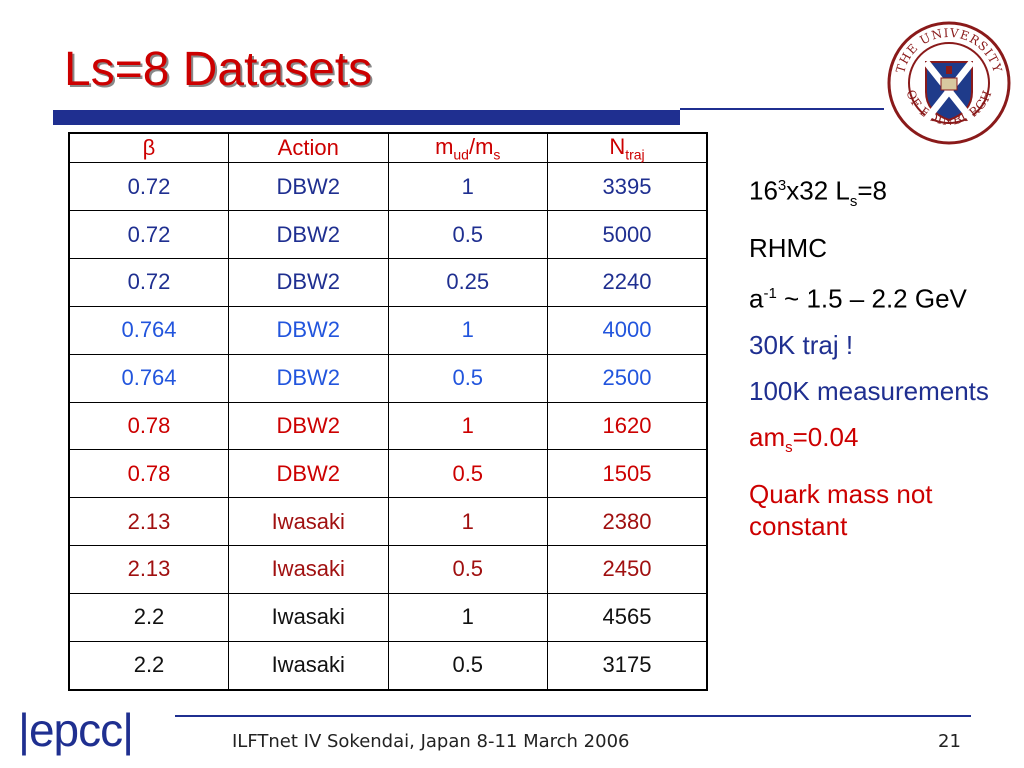  Describe the element at coordinates (627, 148) in the screenshot. I see `header-ntraj: Ntraj` at that location.